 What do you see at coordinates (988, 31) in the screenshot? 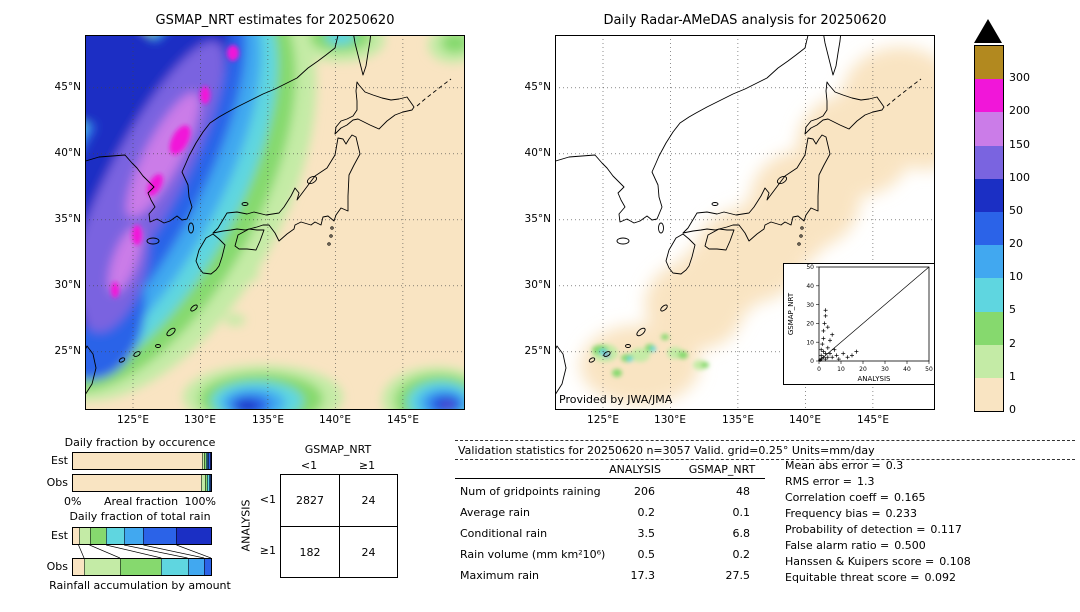
I see `colorbar-overflow-triangle-icon` at bounding box center [988, 31].